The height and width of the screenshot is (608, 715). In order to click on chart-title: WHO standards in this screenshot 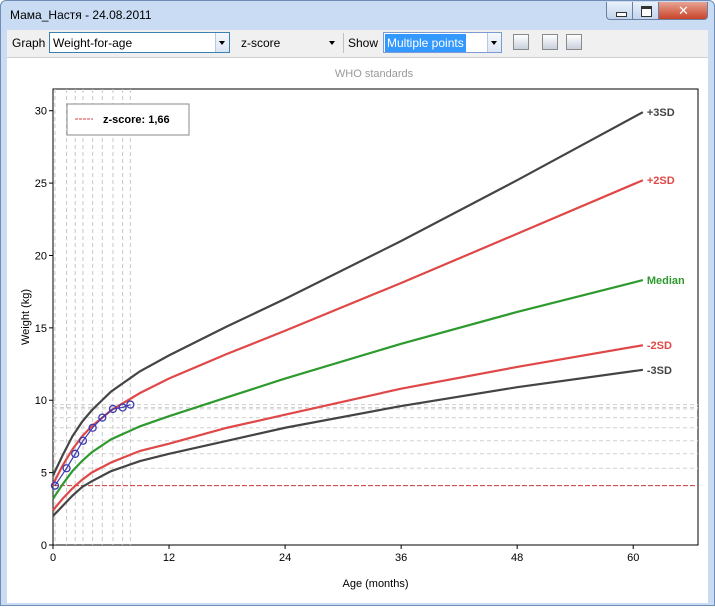, I will do `click(374, 74)`.